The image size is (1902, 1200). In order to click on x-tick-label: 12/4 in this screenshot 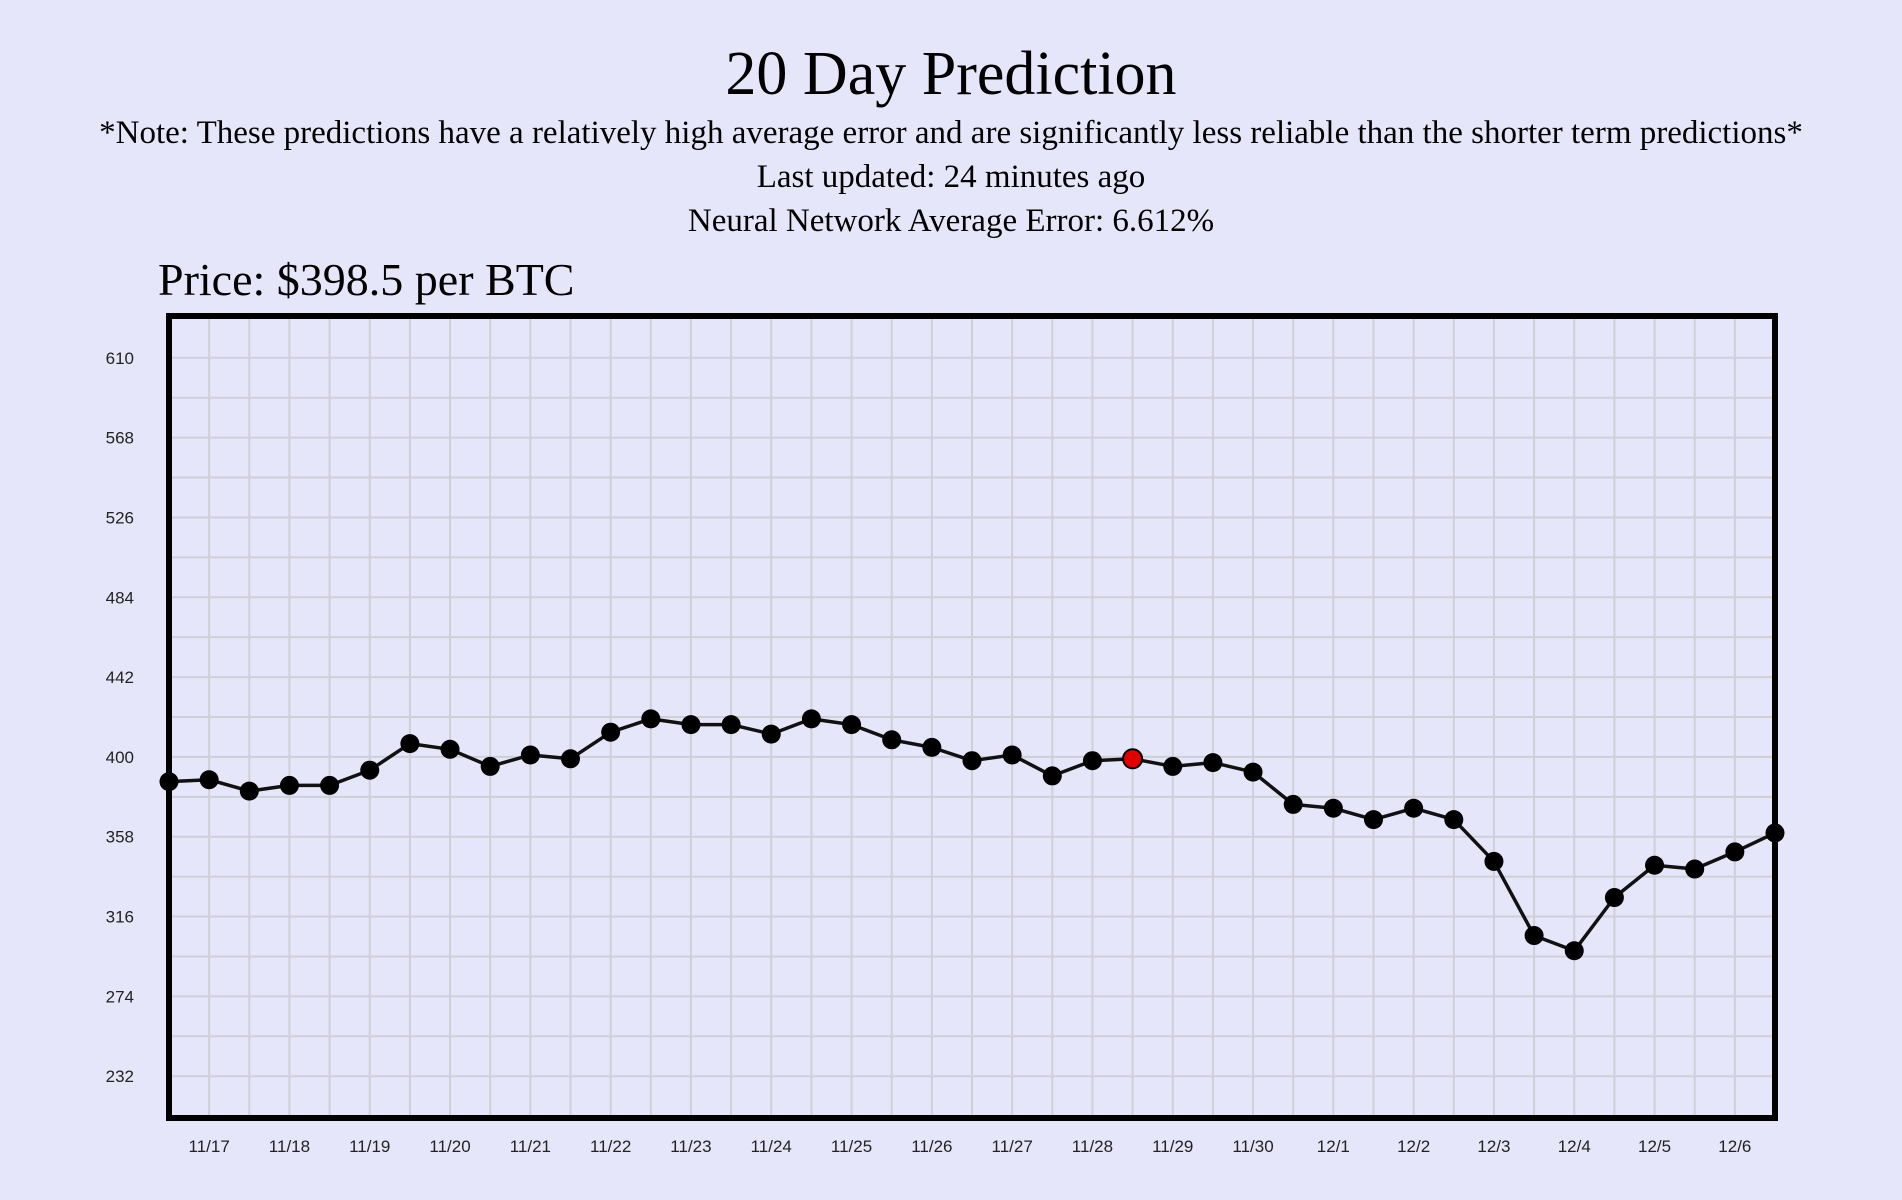, I will do `click(1574, 1146)`.